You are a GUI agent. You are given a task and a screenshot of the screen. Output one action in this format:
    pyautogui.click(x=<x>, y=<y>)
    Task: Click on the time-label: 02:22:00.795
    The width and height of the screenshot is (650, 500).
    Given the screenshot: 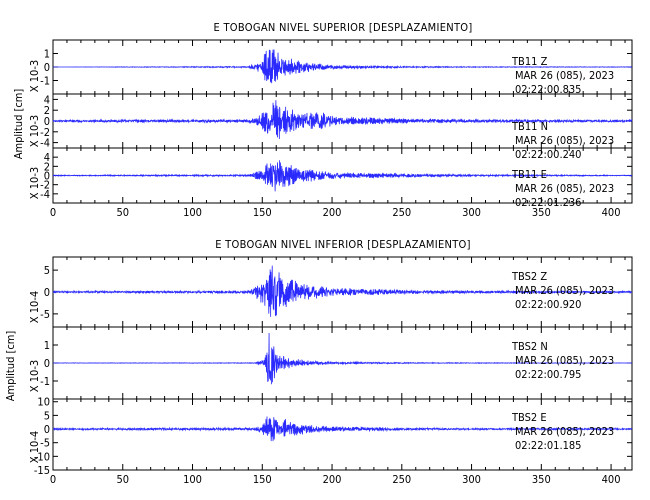 What is the action you would take?
    pyautogui.click(x=548, y=374)
    